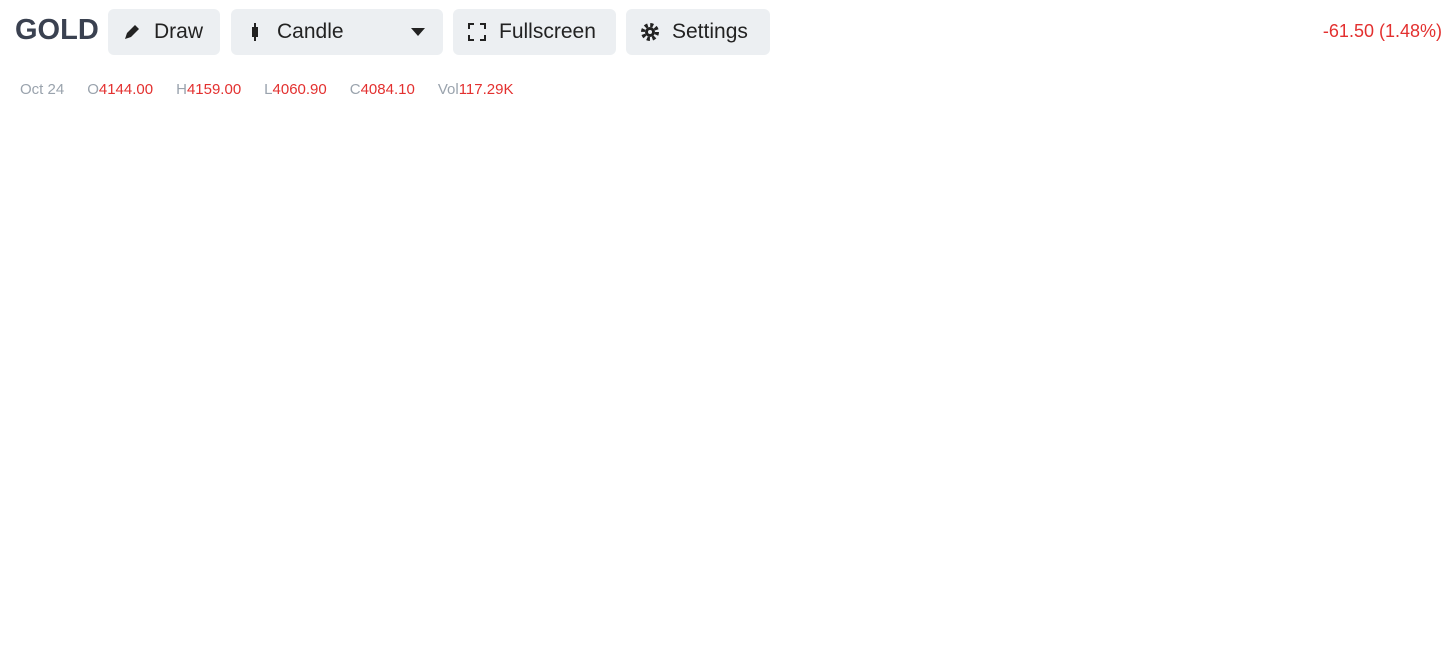 The width and height of the screenshot is (1456, 658). What do you see at coordinates (448, 89) in the screenshot?
I see `info-key: Vol` at bounding box center [448, 89].